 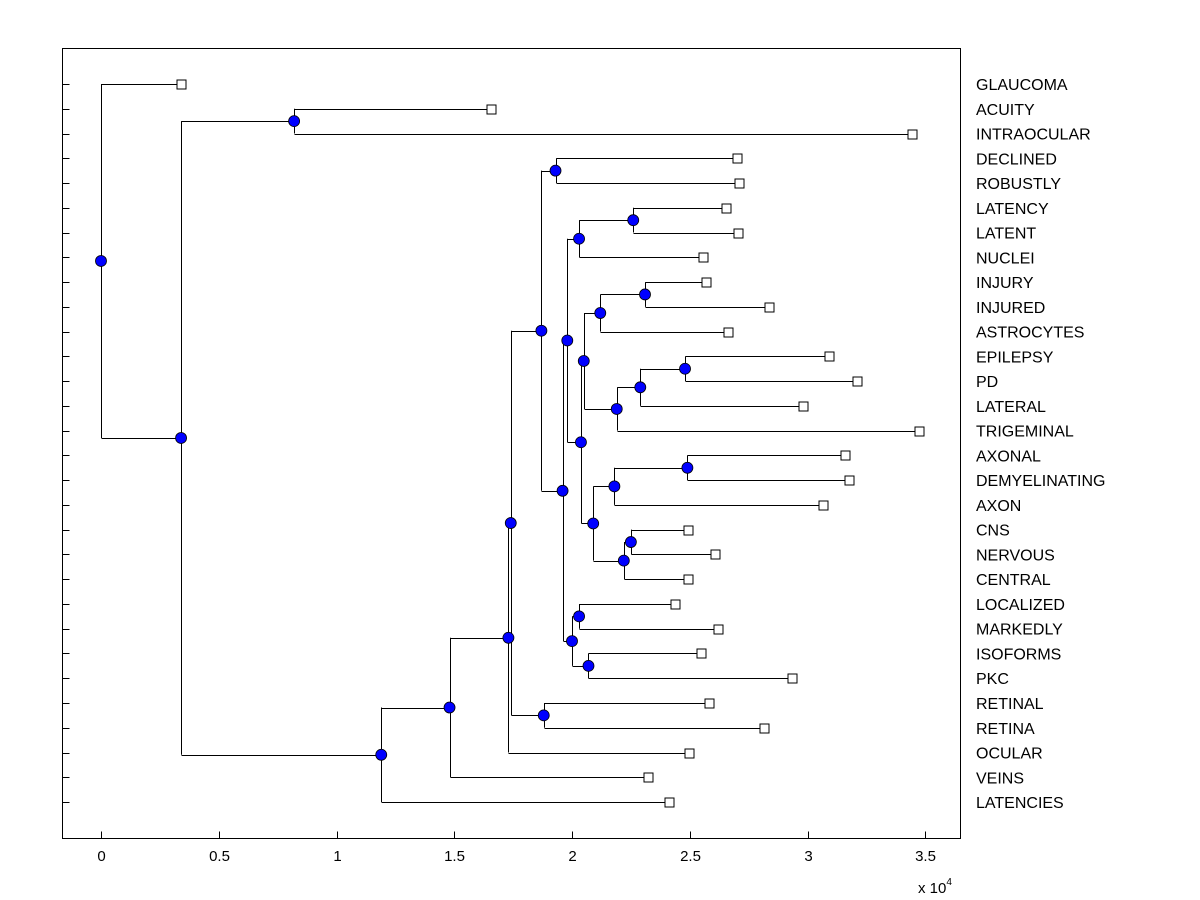 I want to click on x-tick-label: 2.5, so click(x=690, y=856).